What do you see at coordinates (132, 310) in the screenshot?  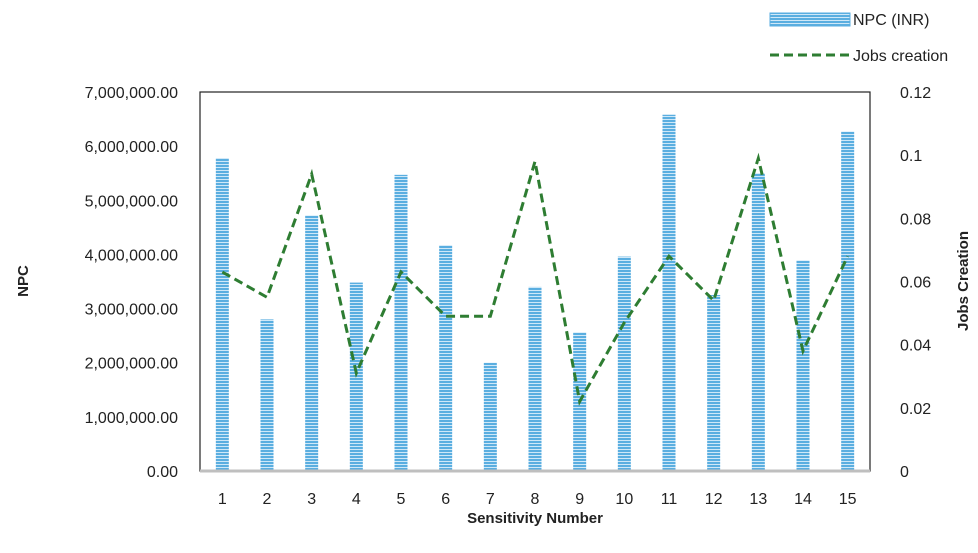 I see `y-tick-label: 3,000,000.00` at bounding box center [132, 310].